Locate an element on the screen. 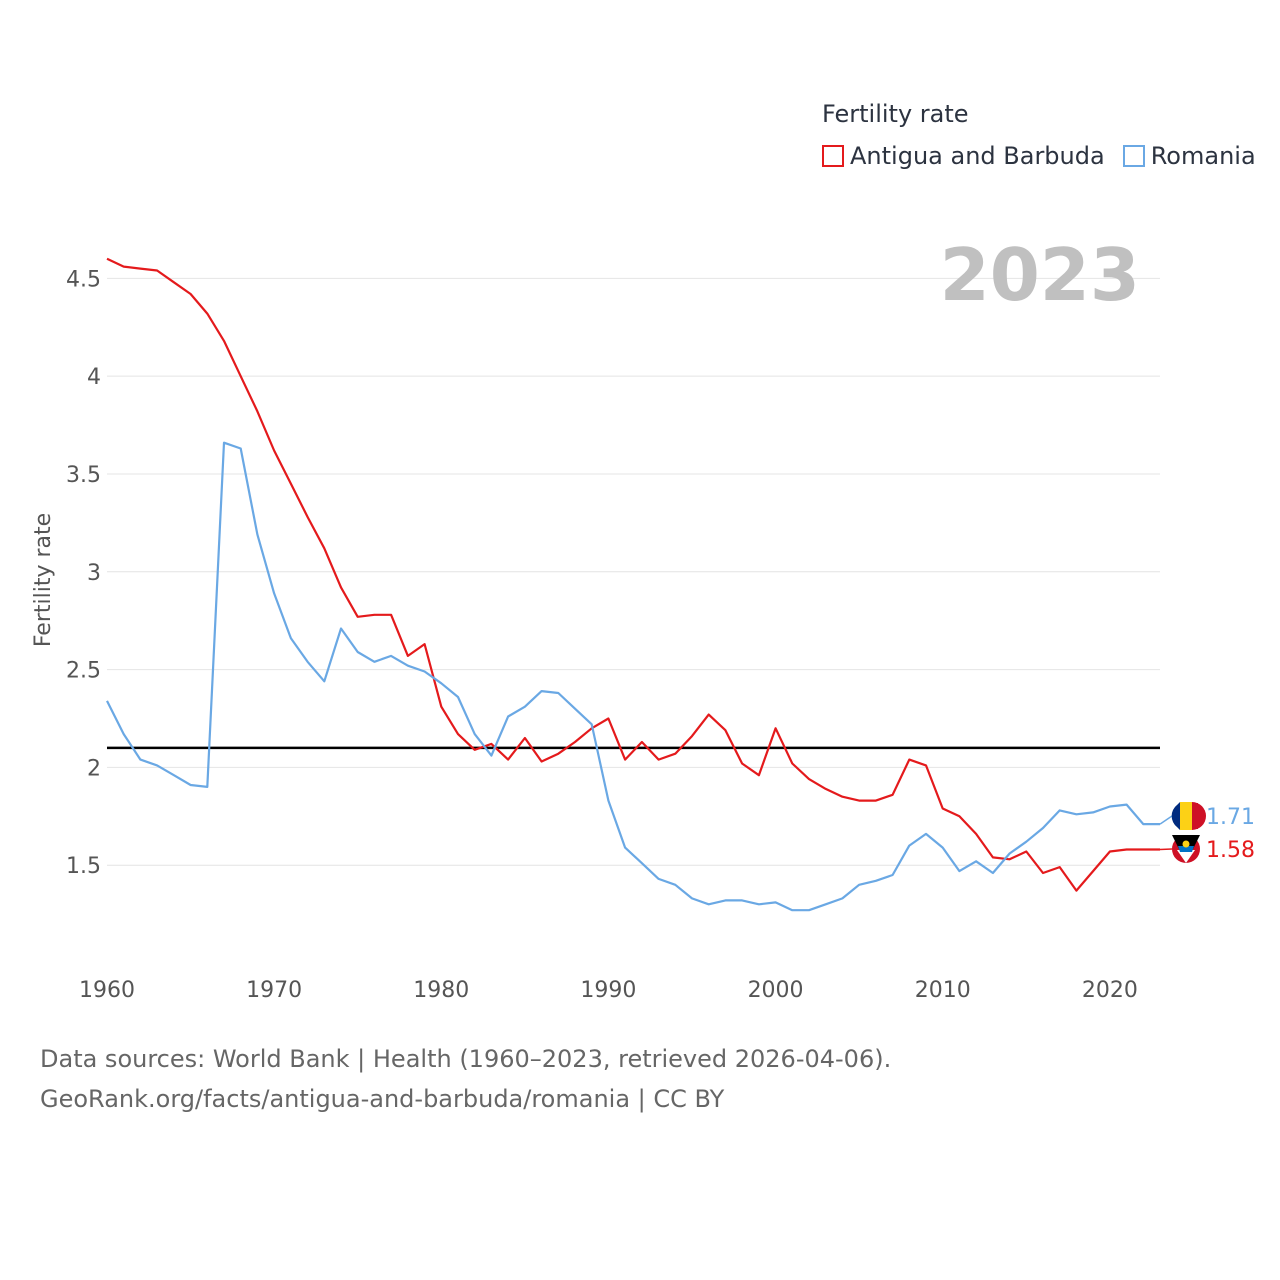  y-tick-label: 3.5 is located at coordinates (83, 475).